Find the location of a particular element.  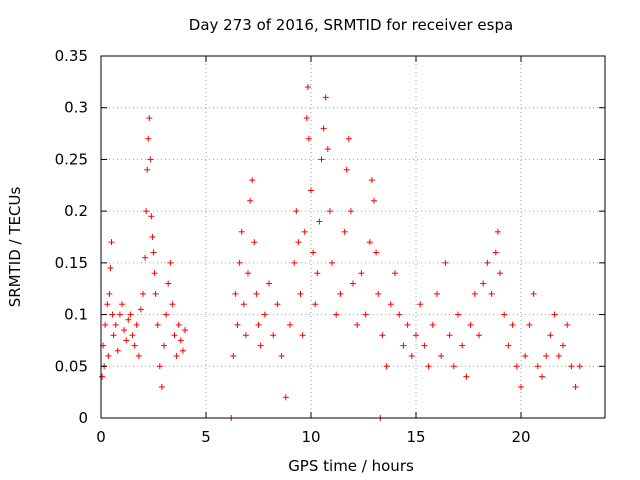

x-axis-label: GPS time / hours is located at coordinates (351, 466).